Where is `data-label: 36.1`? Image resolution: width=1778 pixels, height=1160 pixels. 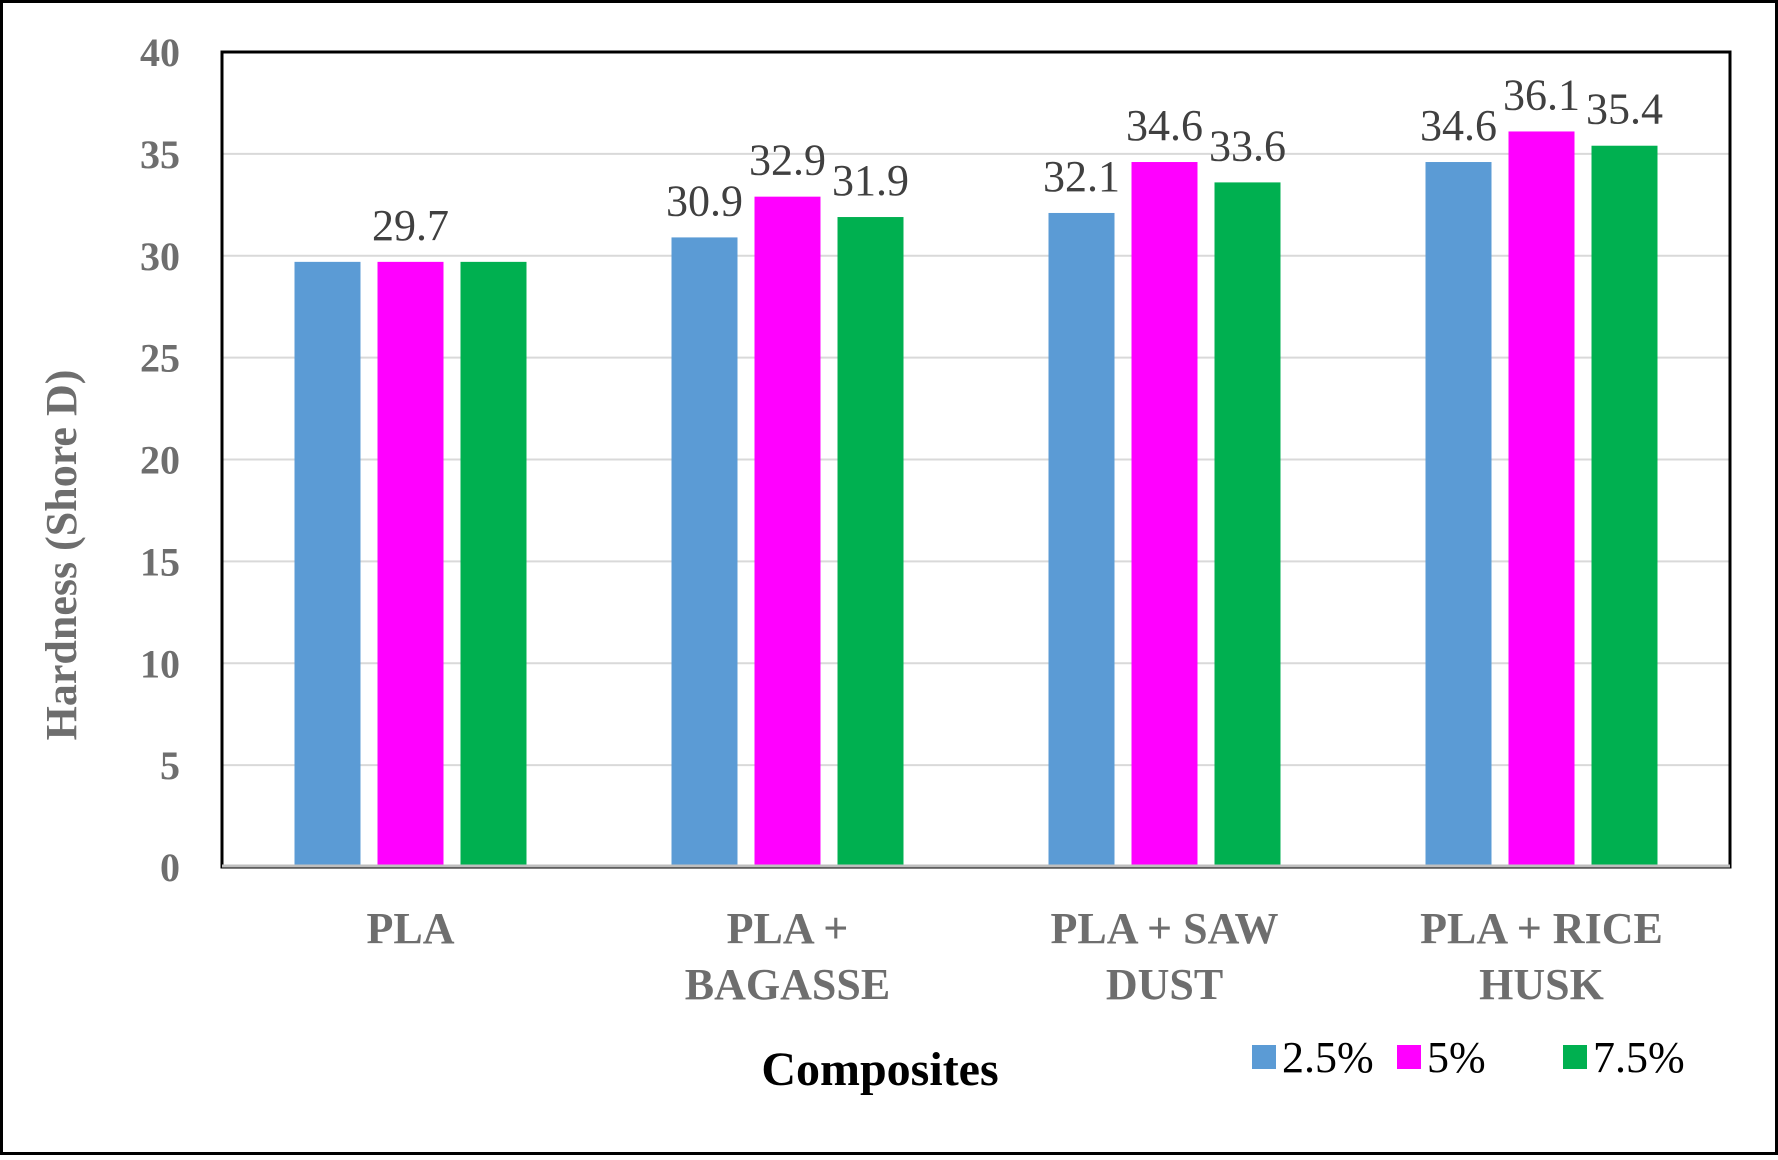 data-label: 36.1 is located at coordinates (1541, 94).